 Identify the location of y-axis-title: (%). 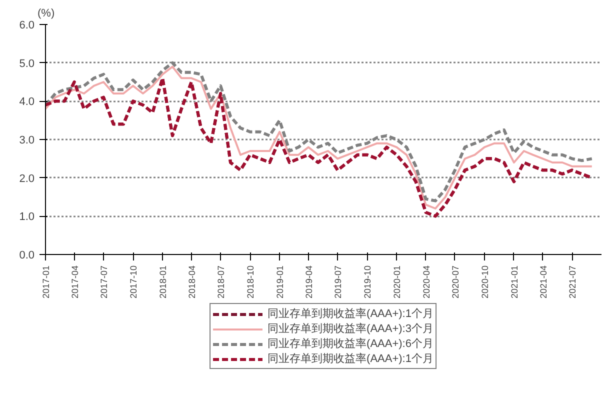
(46, 14).